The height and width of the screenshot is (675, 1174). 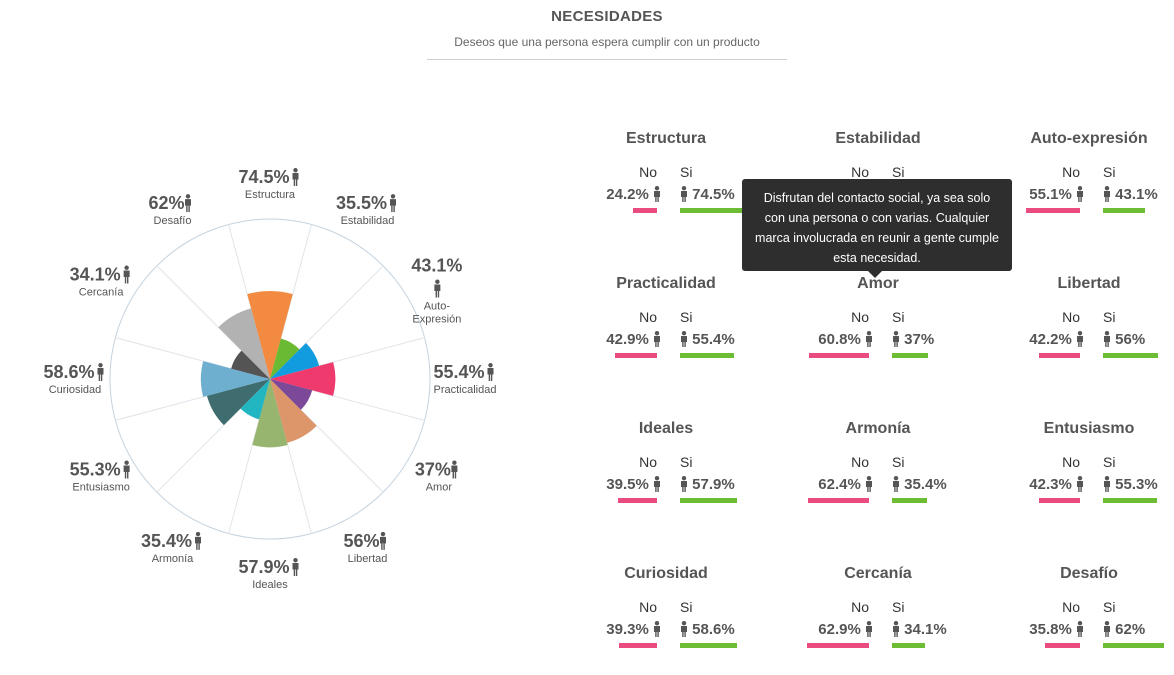 I want to click on rose-label-3: 55.4% Practicalidad, so click(x=464, y=379).